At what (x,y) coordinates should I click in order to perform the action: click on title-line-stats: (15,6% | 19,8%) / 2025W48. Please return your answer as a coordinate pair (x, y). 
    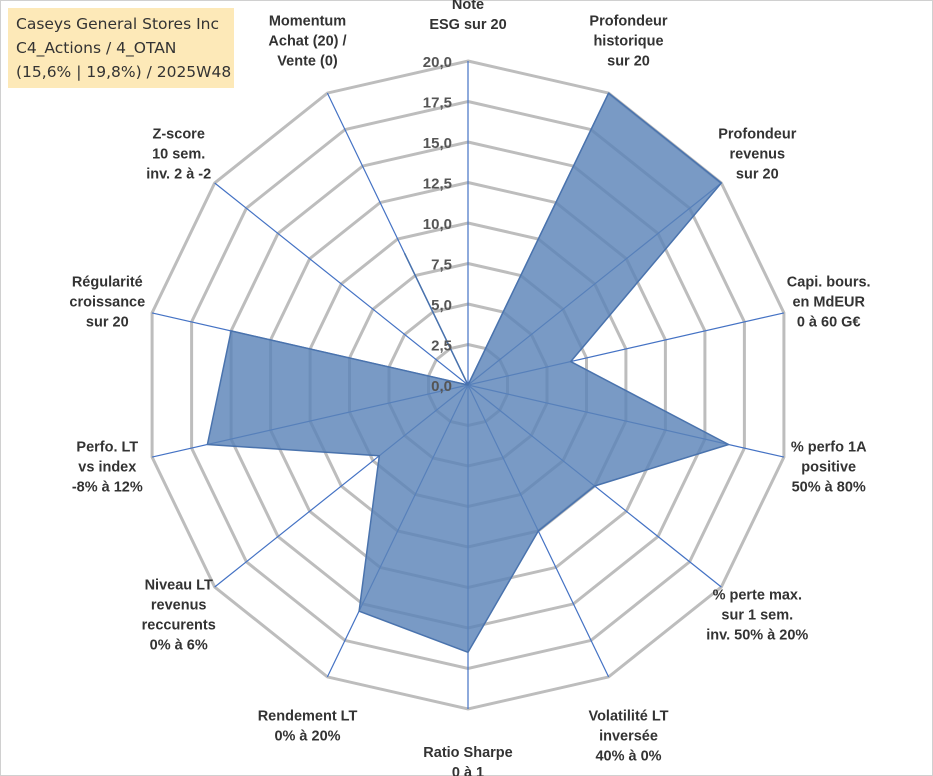
    Looking at the image, I should click on (124, 72).